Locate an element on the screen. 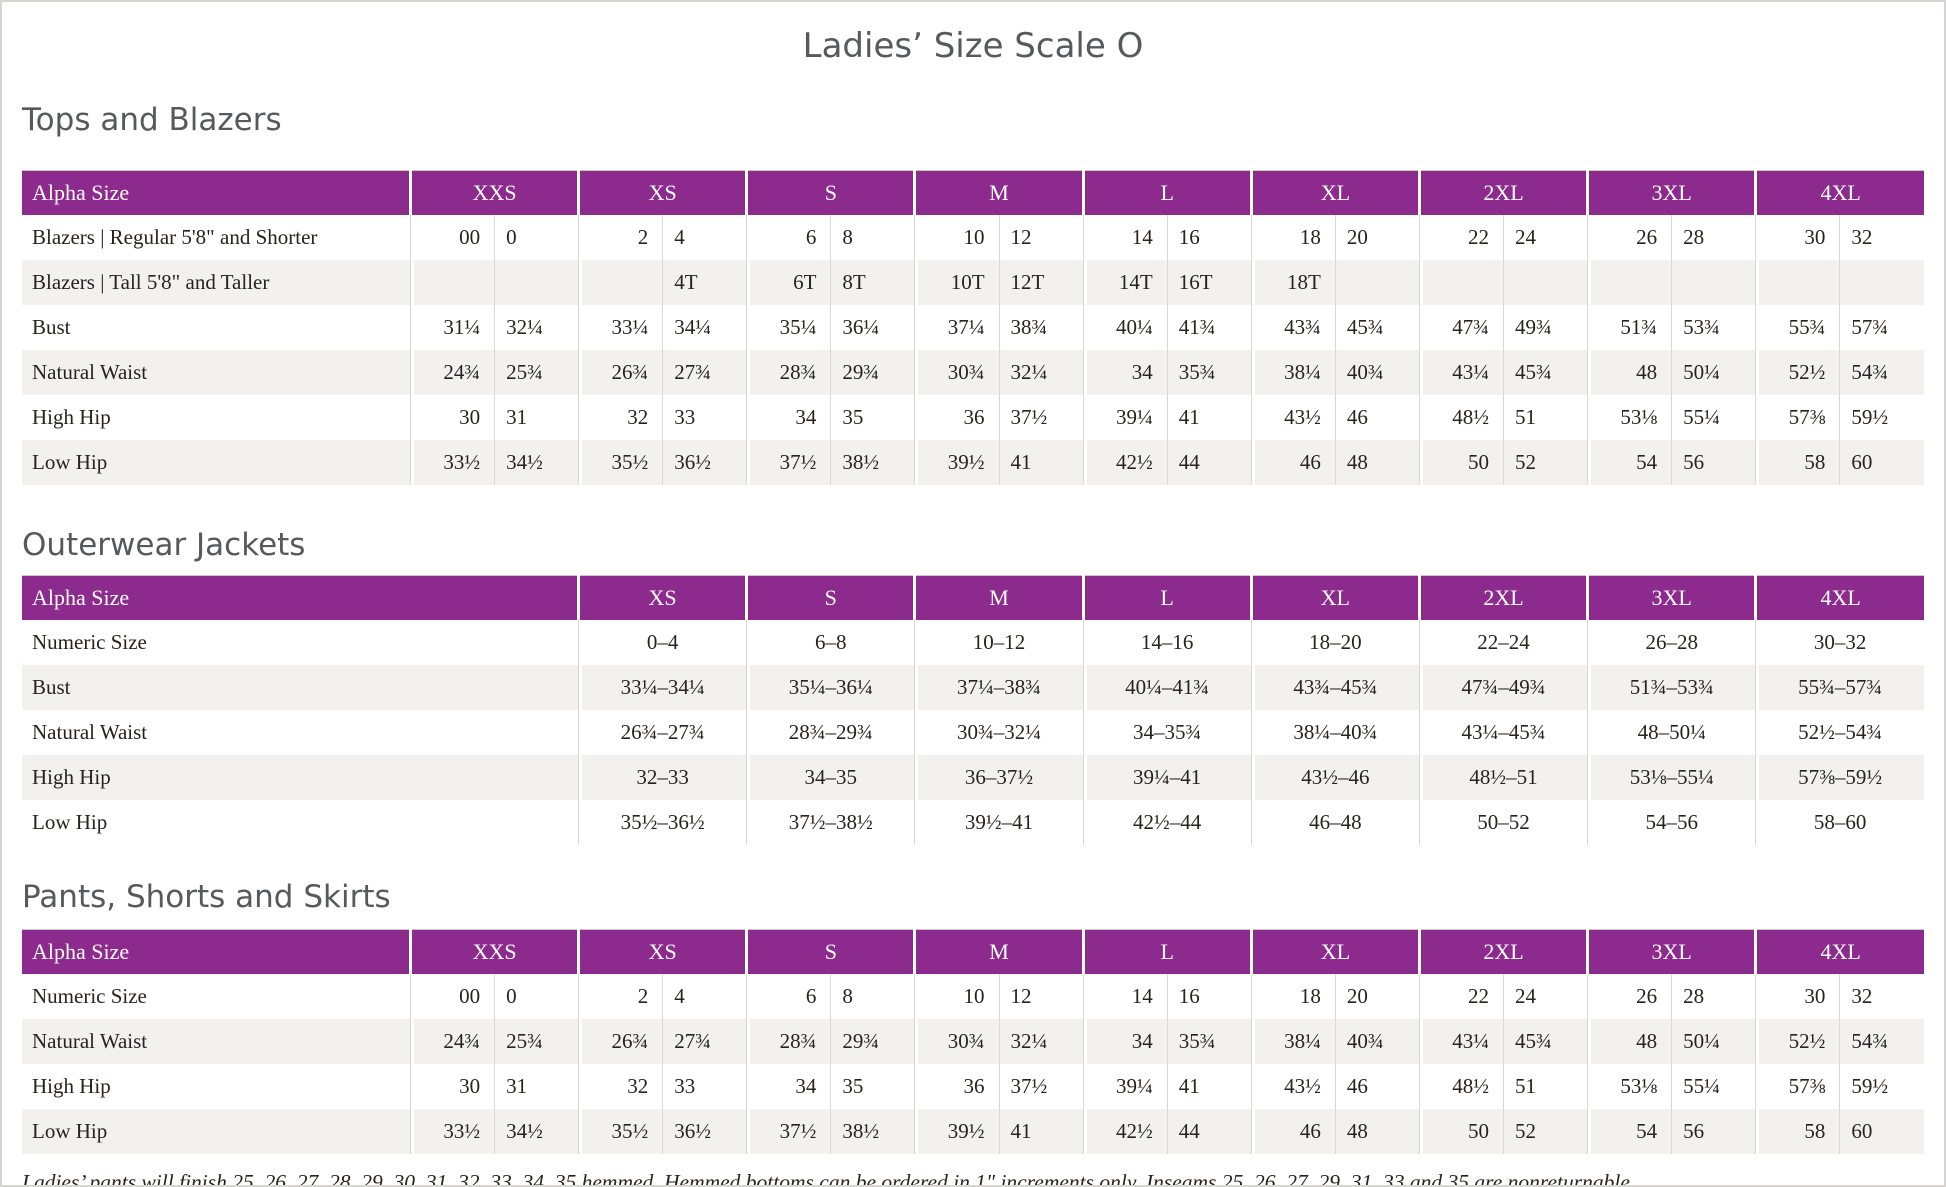 The image size is (1946, 1187). size-value-cell: 30–32 is located at coordinates (1839, 642).